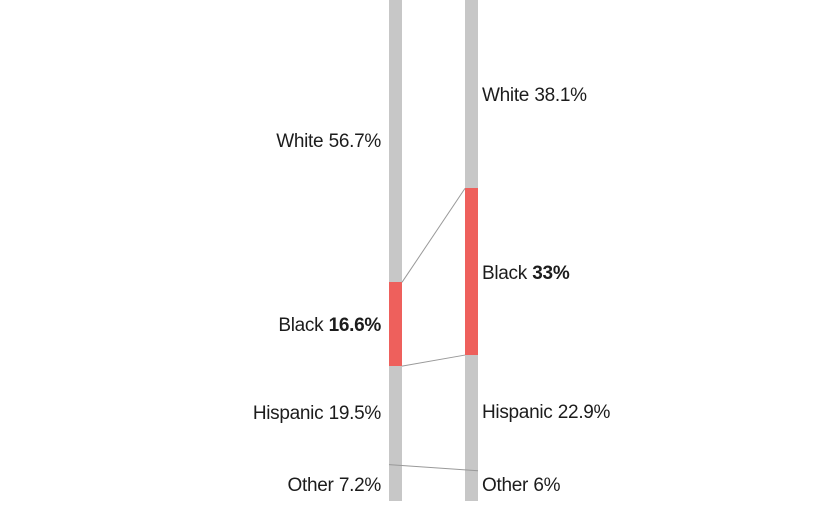  Describe the element at coordinates (395, 141) in the screenshot. I see `bar-left-segment-white` at that location.